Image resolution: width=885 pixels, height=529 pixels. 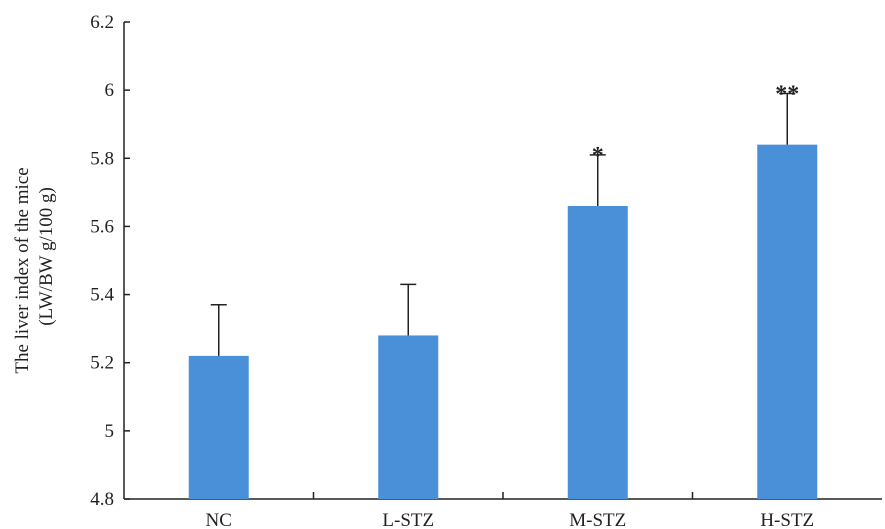 I want to click on y-axis-title-line2: (LW/BW g/100 g), so click(x=46, y=256).